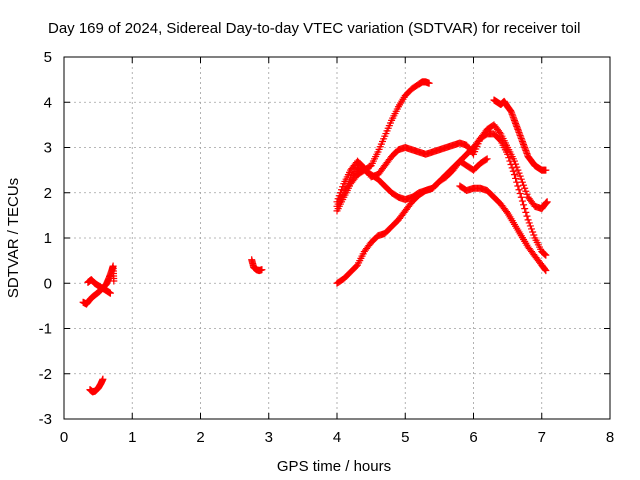  I want to click on y-tick-label: 0, so click(48, 283).